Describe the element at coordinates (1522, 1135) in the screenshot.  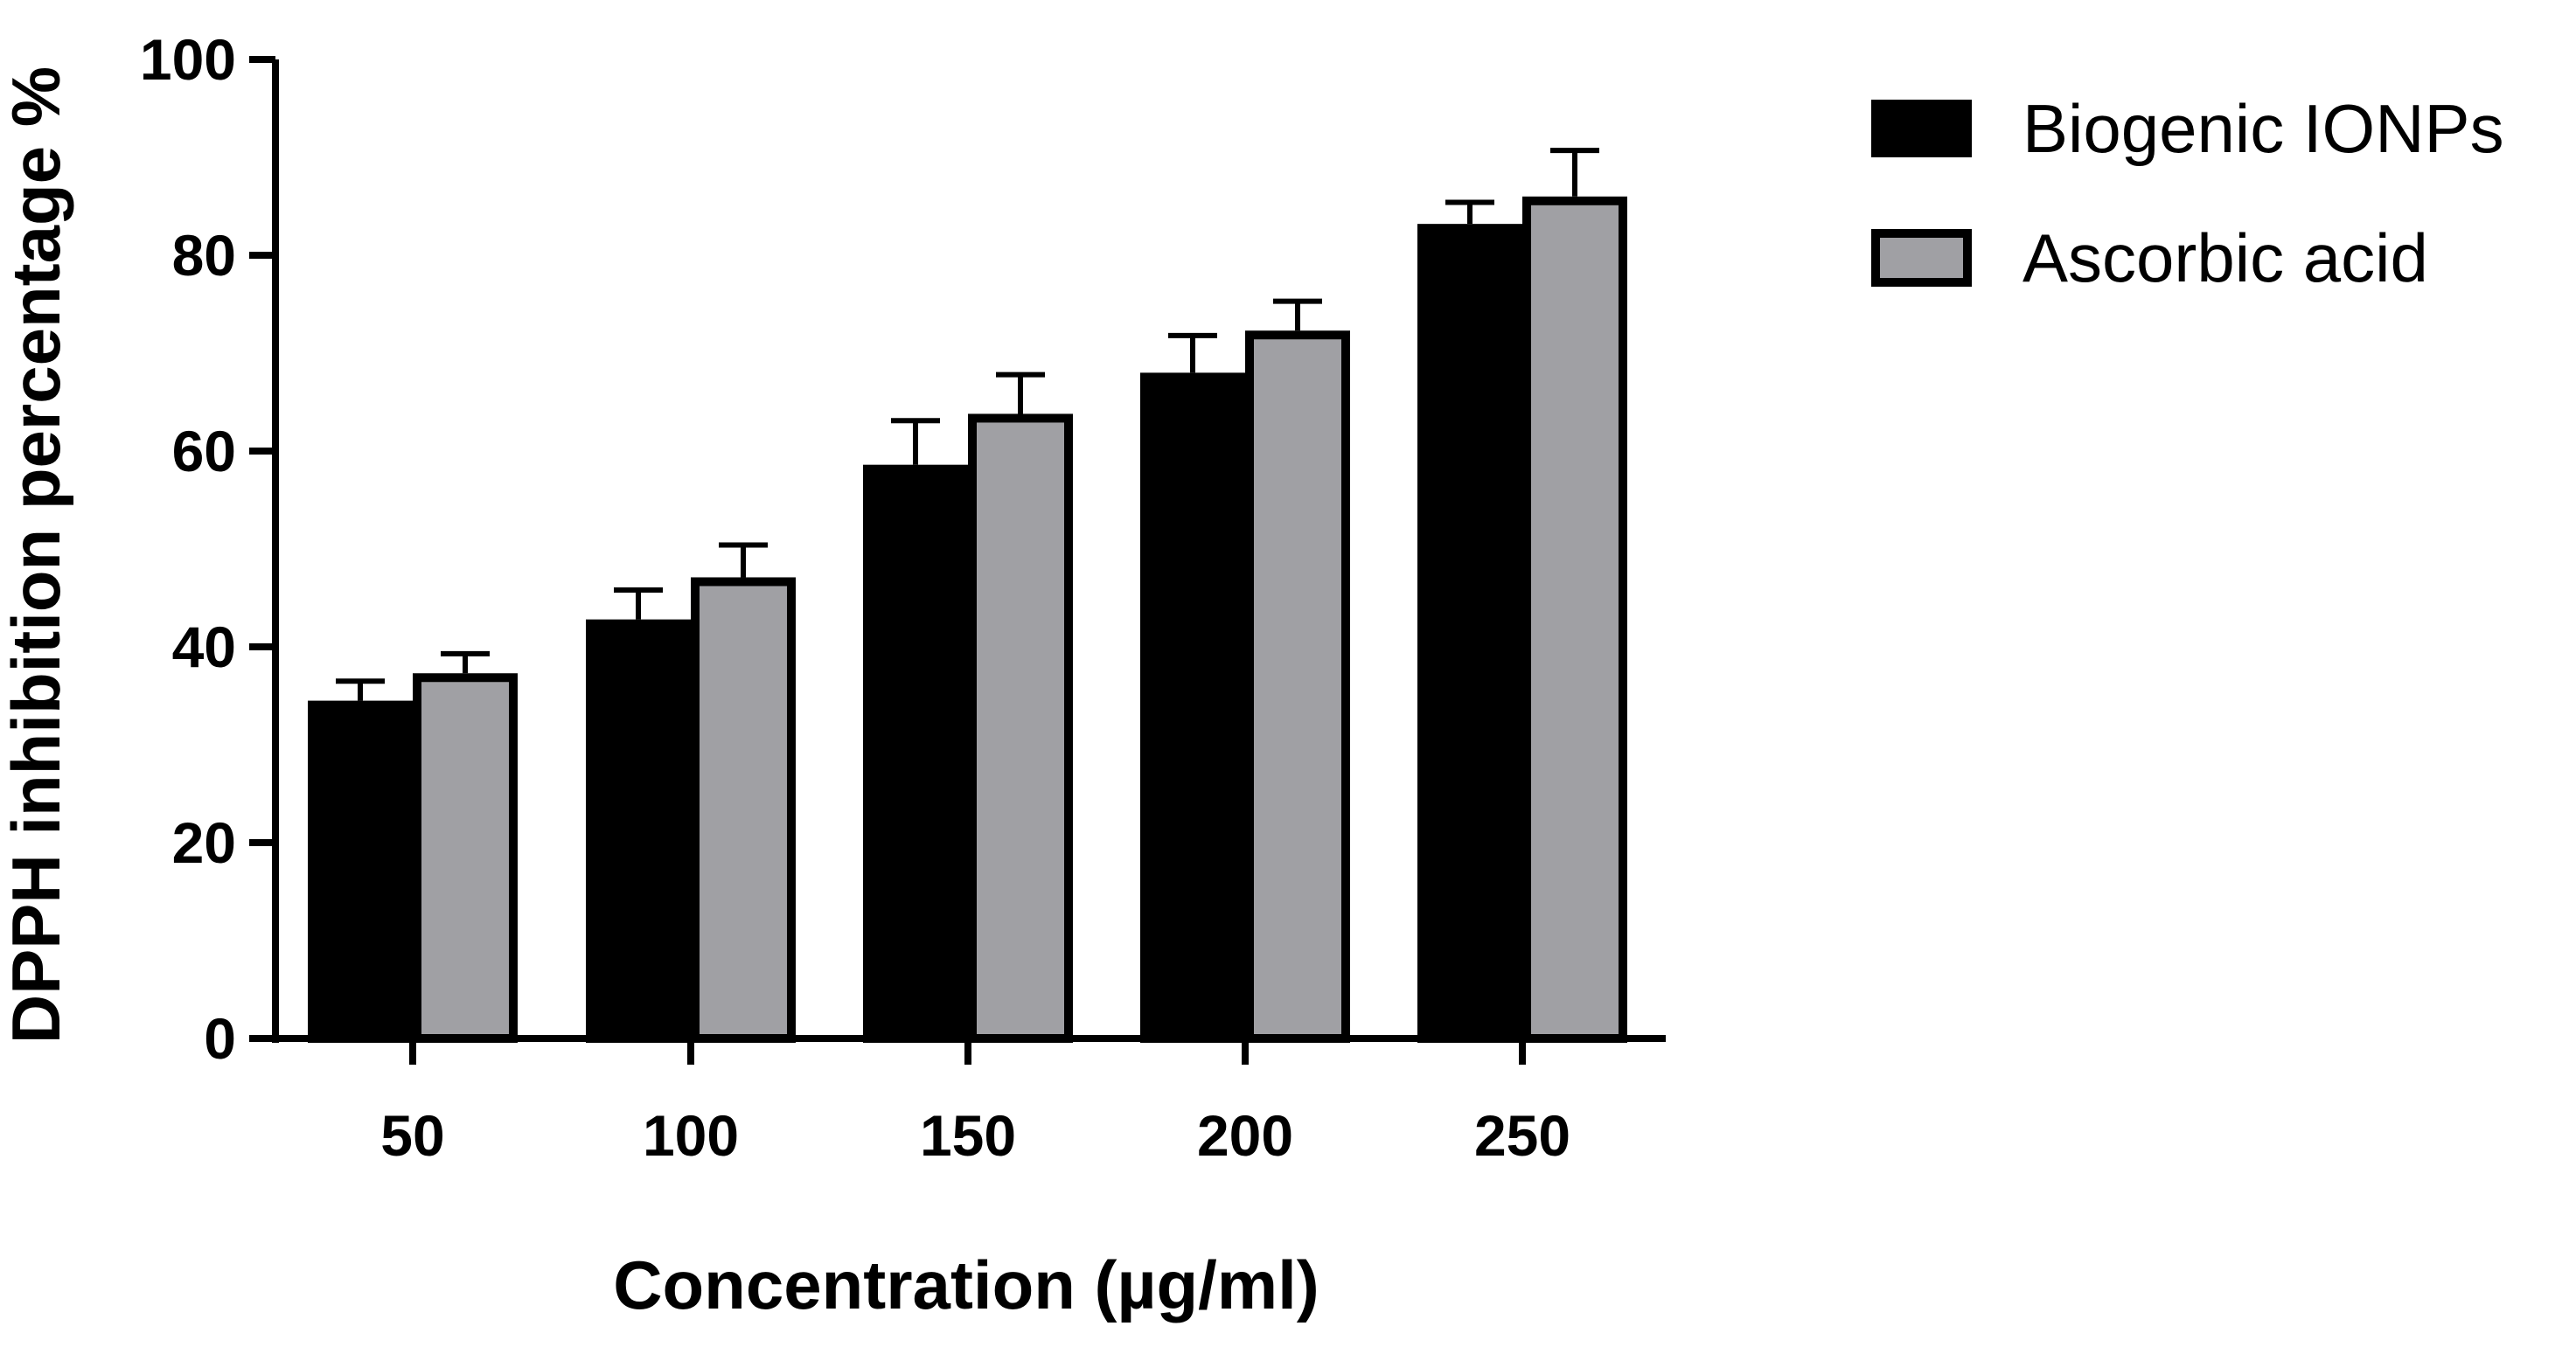
I see `x-tick-label-250: 250` at that location.